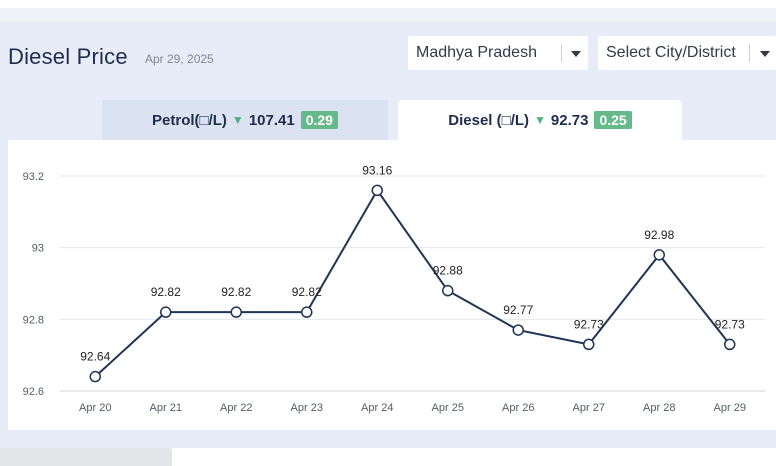 This screenshot has height=466, width=776. Describe the element at coordinates (95, 357) in the screenshot. I see `data-label: 92.64` at that location.